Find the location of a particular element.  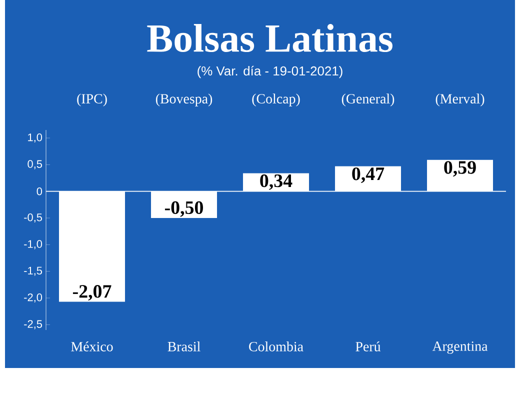

y-tick-label: 1,0 is located at coordinates (35, 138).